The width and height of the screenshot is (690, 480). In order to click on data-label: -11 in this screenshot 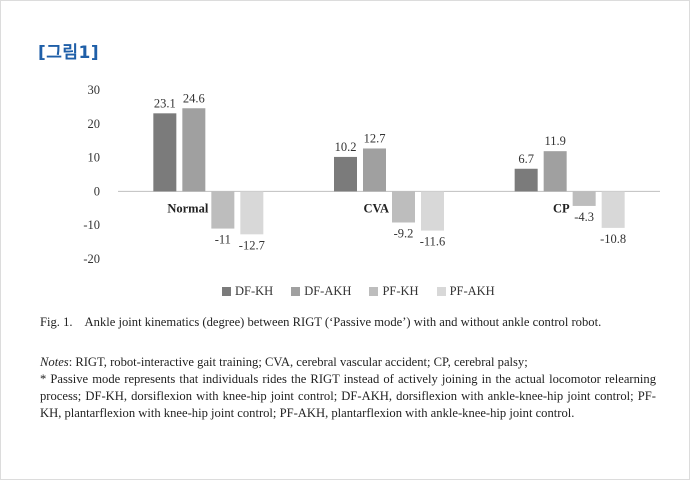, I will do `click(223, 240)`.